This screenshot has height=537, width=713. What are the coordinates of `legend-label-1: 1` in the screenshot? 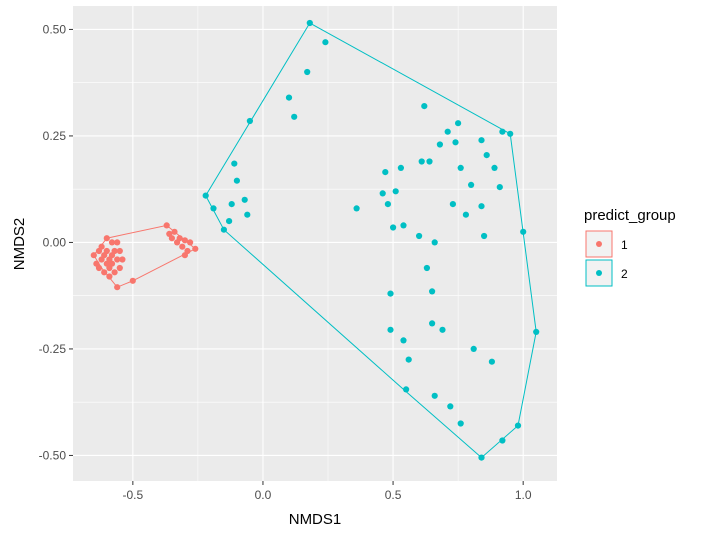 It's located at (624, 245).